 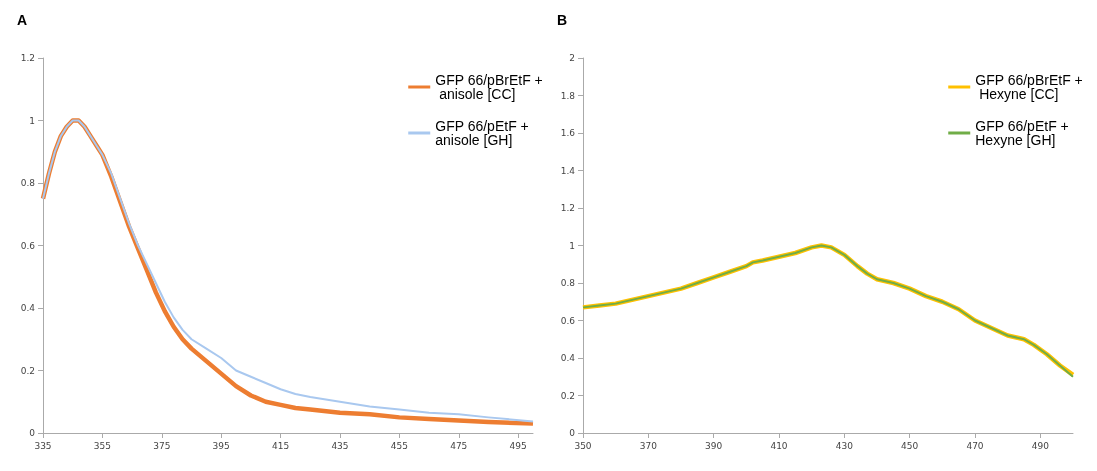 What do you see at coordinates (975, 445) in the screenshot?
I see `x-tick-label: 470` at bounding box center [975, 445].